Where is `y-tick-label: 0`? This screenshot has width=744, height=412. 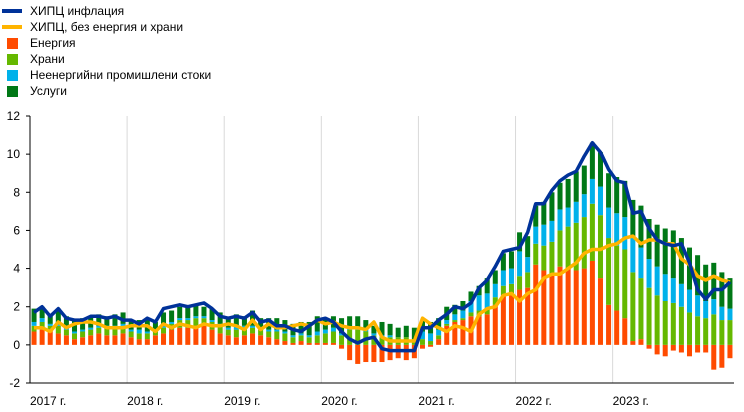 y-tick-label: 0 is located at coordinates (16, 345).